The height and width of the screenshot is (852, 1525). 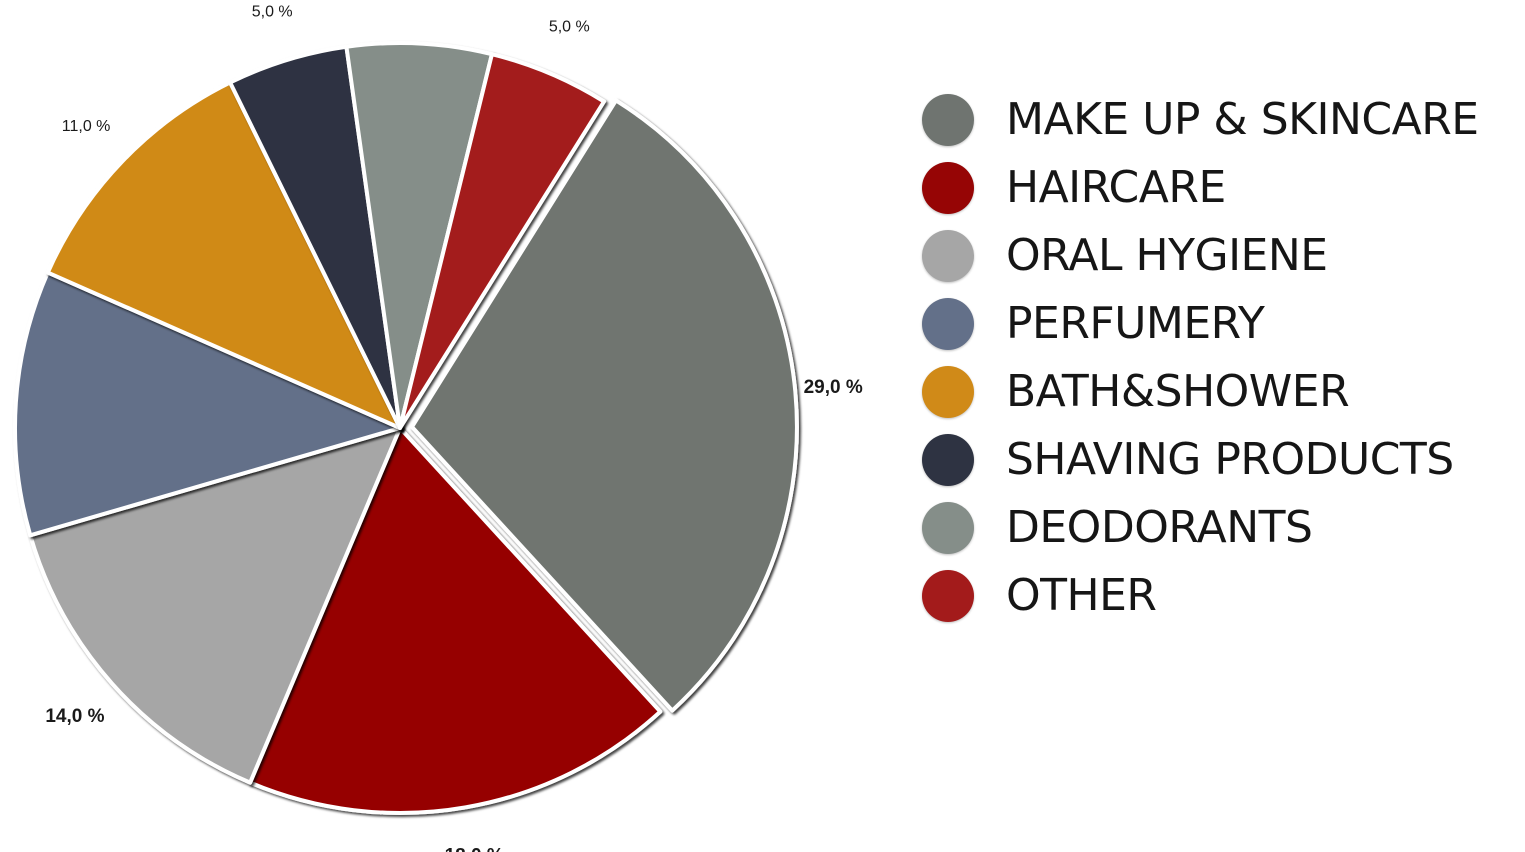 What do you see at coordinates (223, 255) in the screenshot?
I see `pie-slice-bath-shower` at bounding box center [223, 255].